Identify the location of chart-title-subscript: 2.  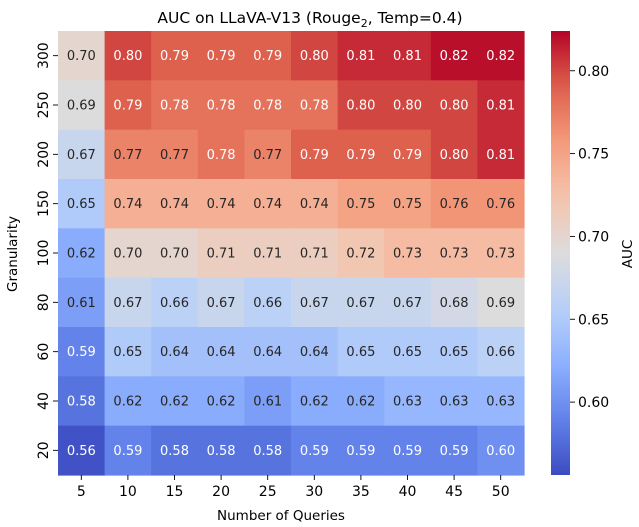
(364, 23).